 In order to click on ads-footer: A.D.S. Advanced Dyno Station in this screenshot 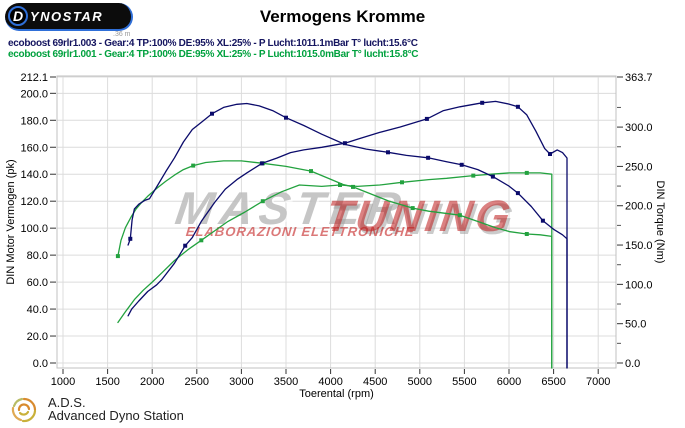, I will do `click(97, 410)`.